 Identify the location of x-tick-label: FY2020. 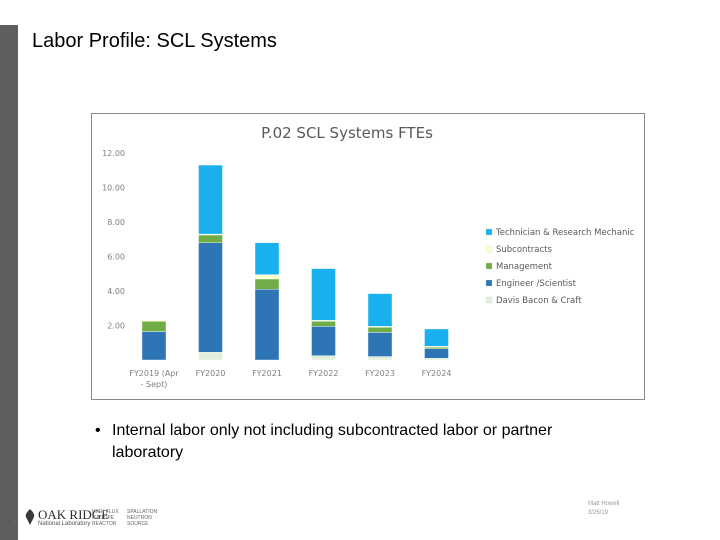
(211, 373).